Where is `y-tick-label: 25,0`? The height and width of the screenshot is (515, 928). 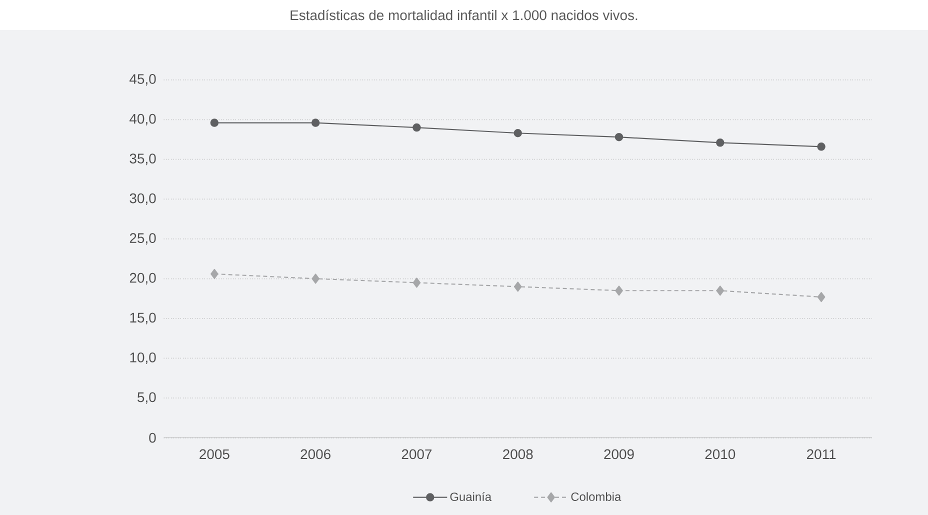 y-tick-label: 25,0 is located at coordinates (143, 239).